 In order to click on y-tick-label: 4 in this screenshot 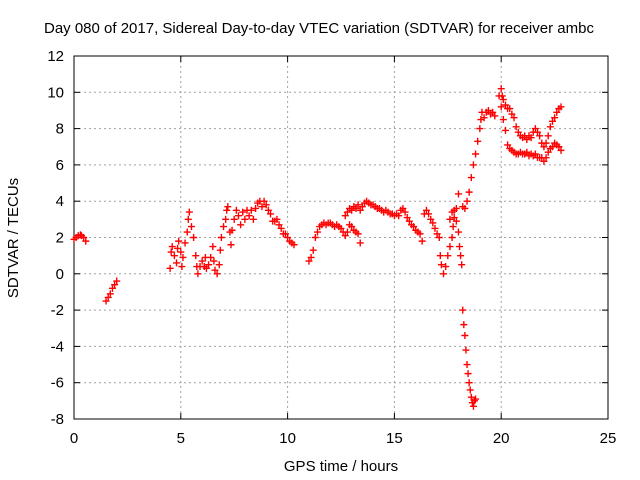, I will do `click(60, 201)`.